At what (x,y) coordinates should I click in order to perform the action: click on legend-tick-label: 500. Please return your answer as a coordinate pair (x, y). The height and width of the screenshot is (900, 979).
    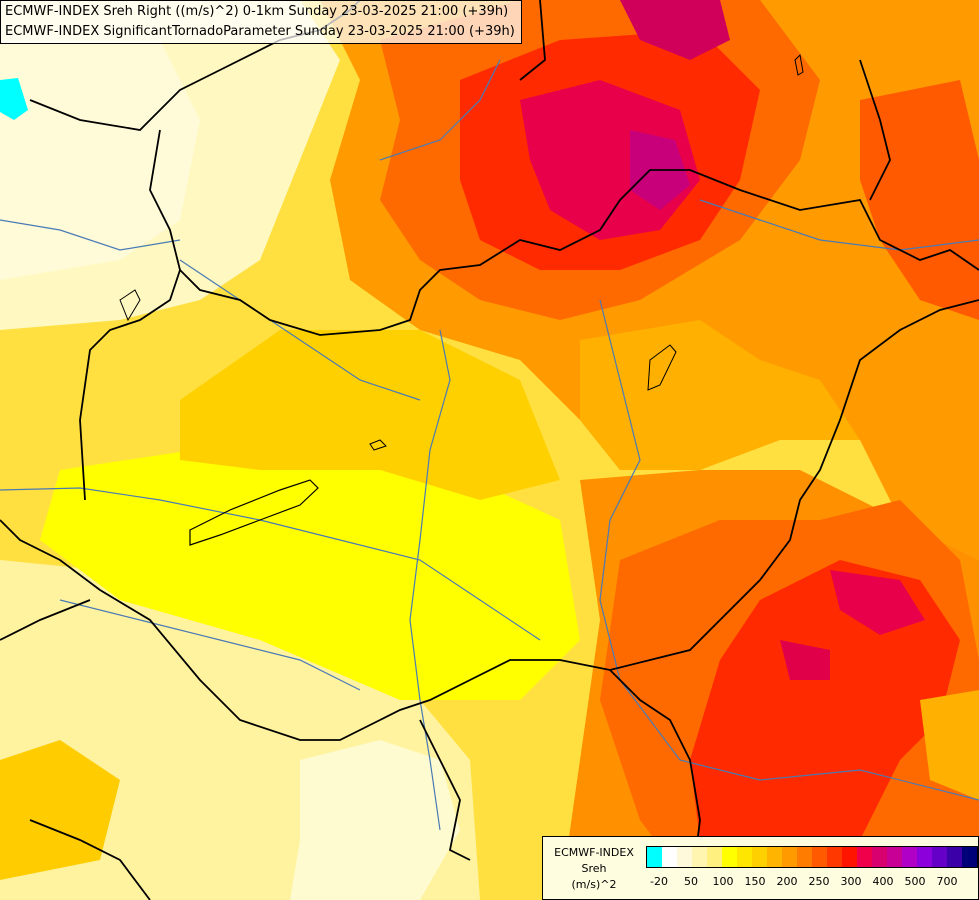
    Looking at the image, I should click on (915, 881).